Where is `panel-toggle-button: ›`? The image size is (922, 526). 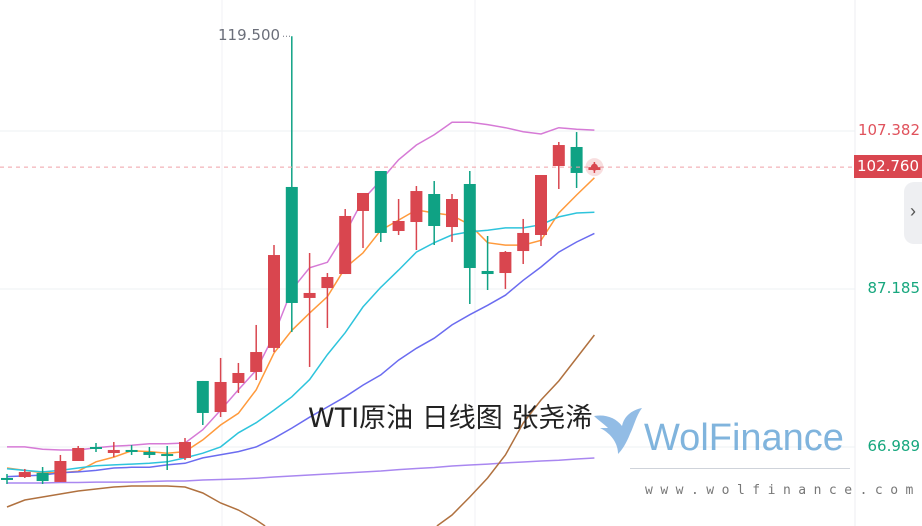 panel-toggle-button: › is located at coordinates (913, 213).